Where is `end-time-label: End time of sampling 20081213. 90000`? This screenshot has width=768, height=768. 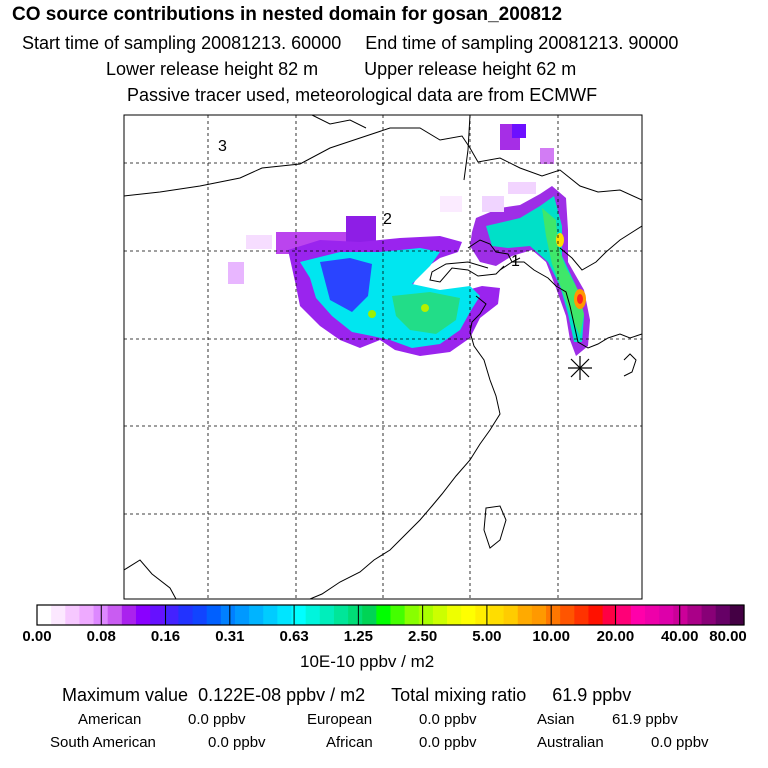 end-time-label: End time of sampling 20081213. 90000 is located at coordinates (522, 43).